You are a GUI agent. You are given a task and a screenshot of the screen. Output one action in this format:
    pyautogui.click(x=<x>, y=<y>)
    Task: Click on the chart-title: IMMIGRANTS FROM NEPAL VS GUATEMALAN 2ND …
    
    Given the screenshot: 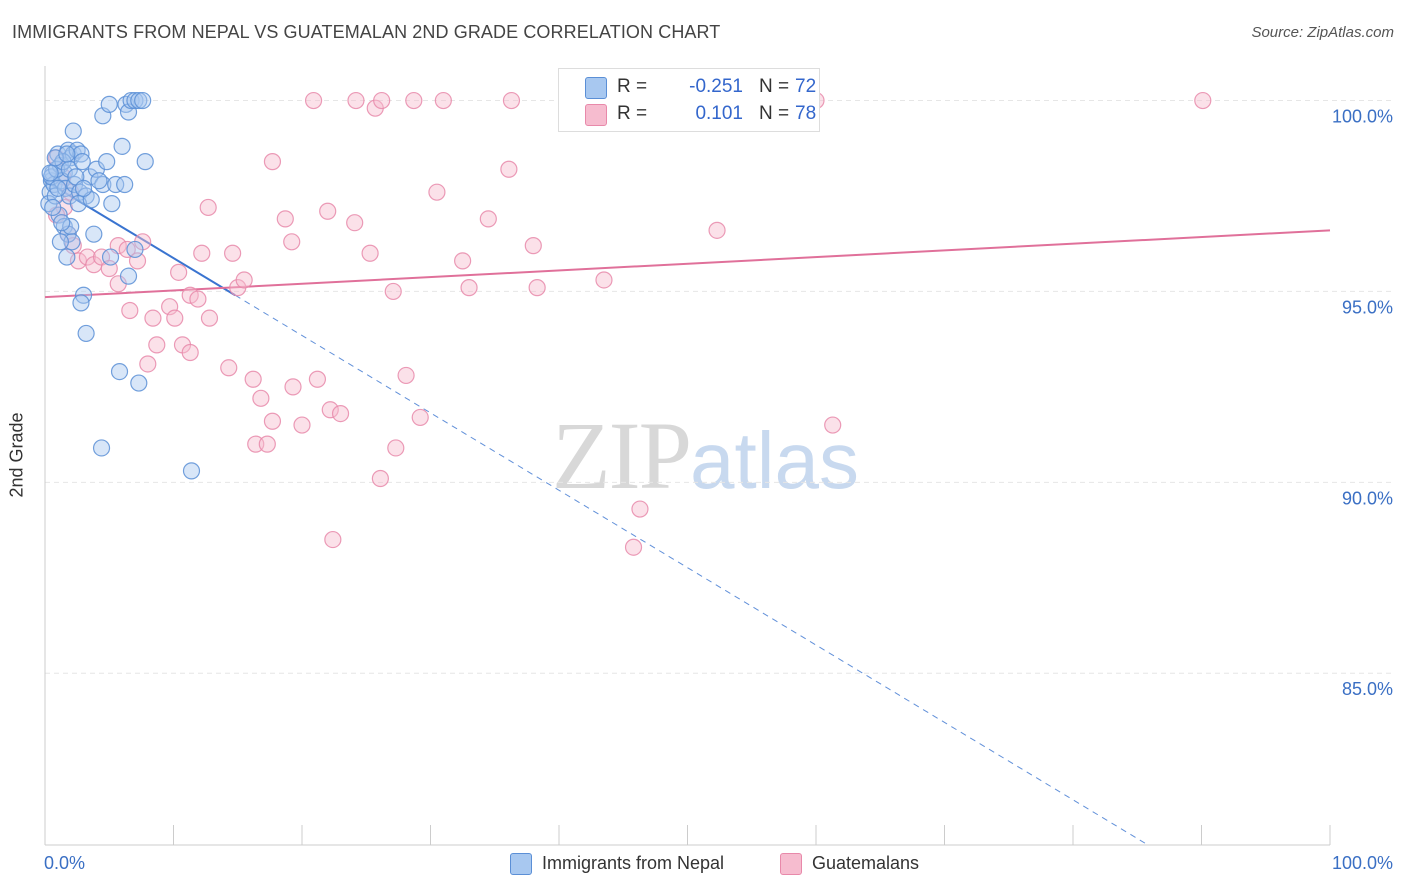 What is the action you would take?
    pyautogui.click(x=366, y=32)
    